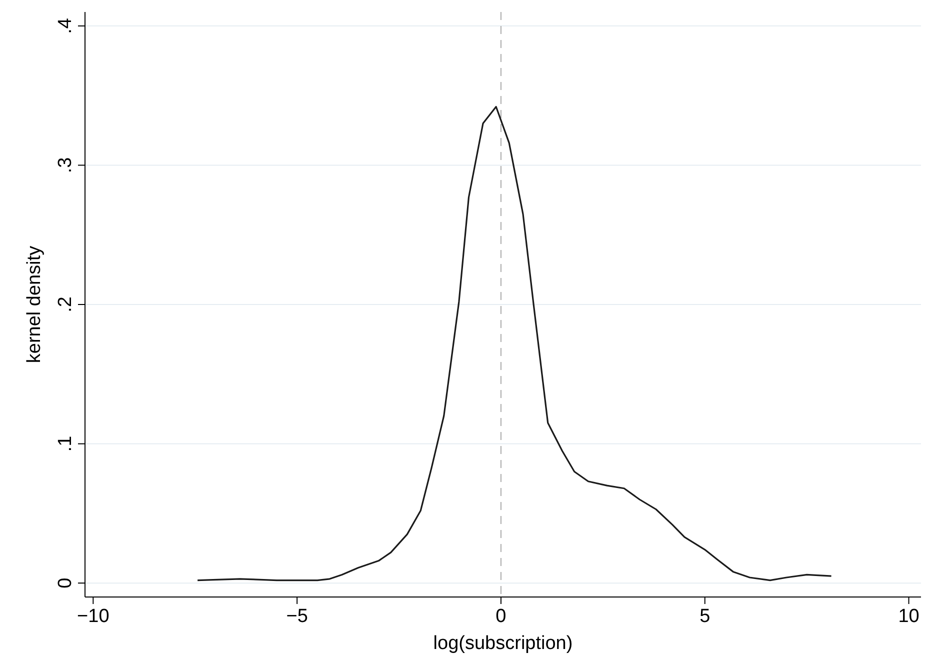  What do you see at coordinates (503, 643) in the screenshot?
I see `x-axis-title: log(subscription)` at bounding box center [503, 643].